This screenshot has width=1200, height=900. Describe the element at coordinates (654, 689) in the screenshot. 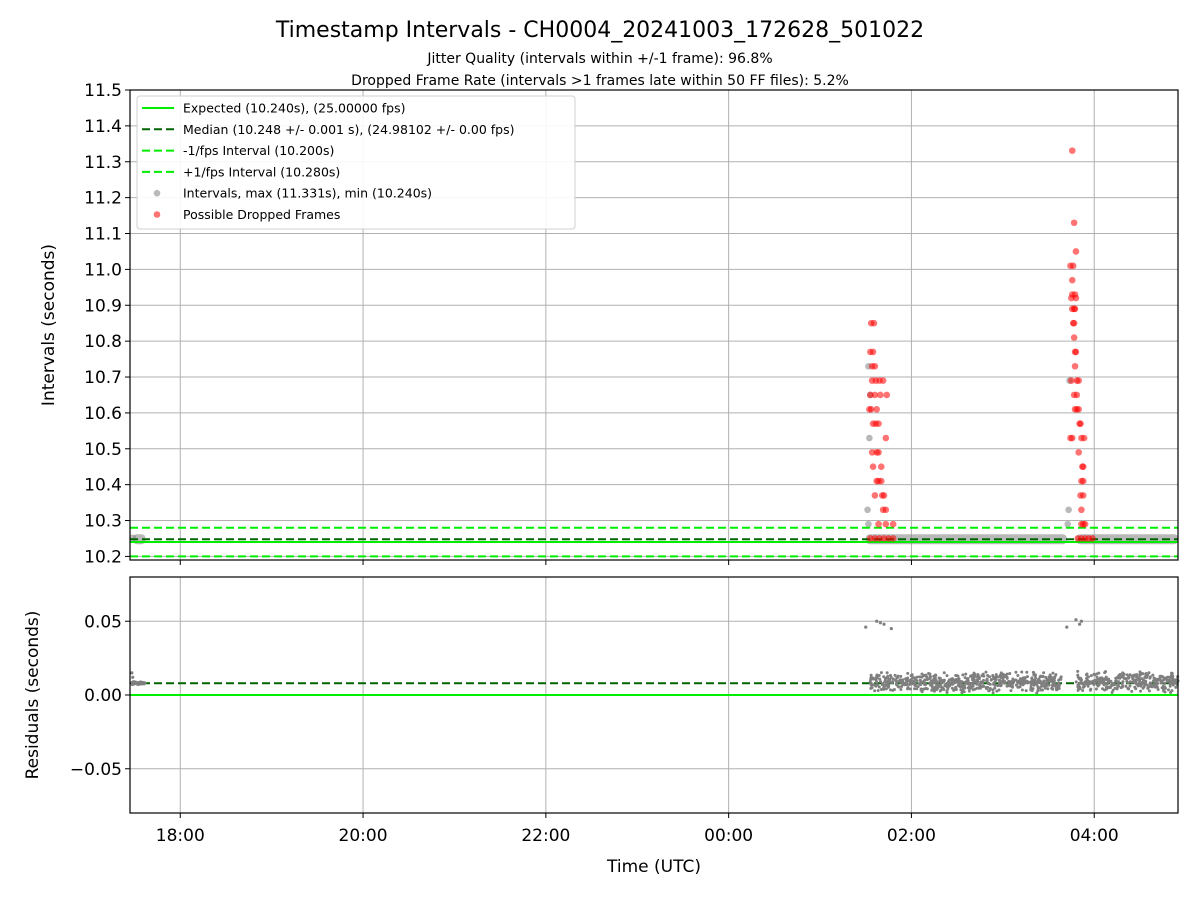

I see `residuals-reference-lines` at that location.